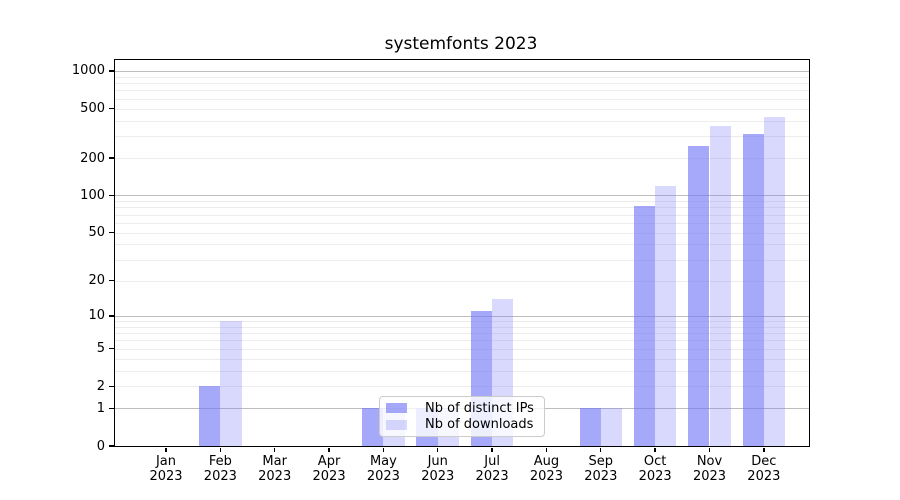 Image resolution: width=900 pixels, height=500 pixels. Describe the element at coordinates (100, 408) in the screenshot. I see `y-tick-label: 1` at that location.